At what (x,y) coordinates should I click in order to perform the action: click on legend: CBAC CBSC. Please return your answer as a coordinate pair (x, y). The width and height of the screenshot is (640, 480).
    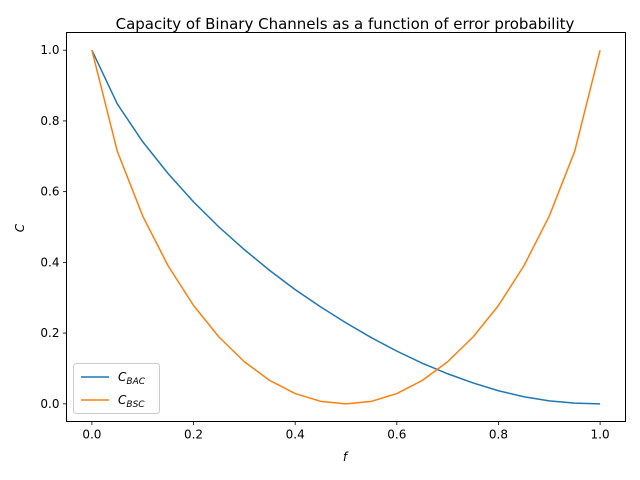
    Looking at the image, I should click on (116, 388).